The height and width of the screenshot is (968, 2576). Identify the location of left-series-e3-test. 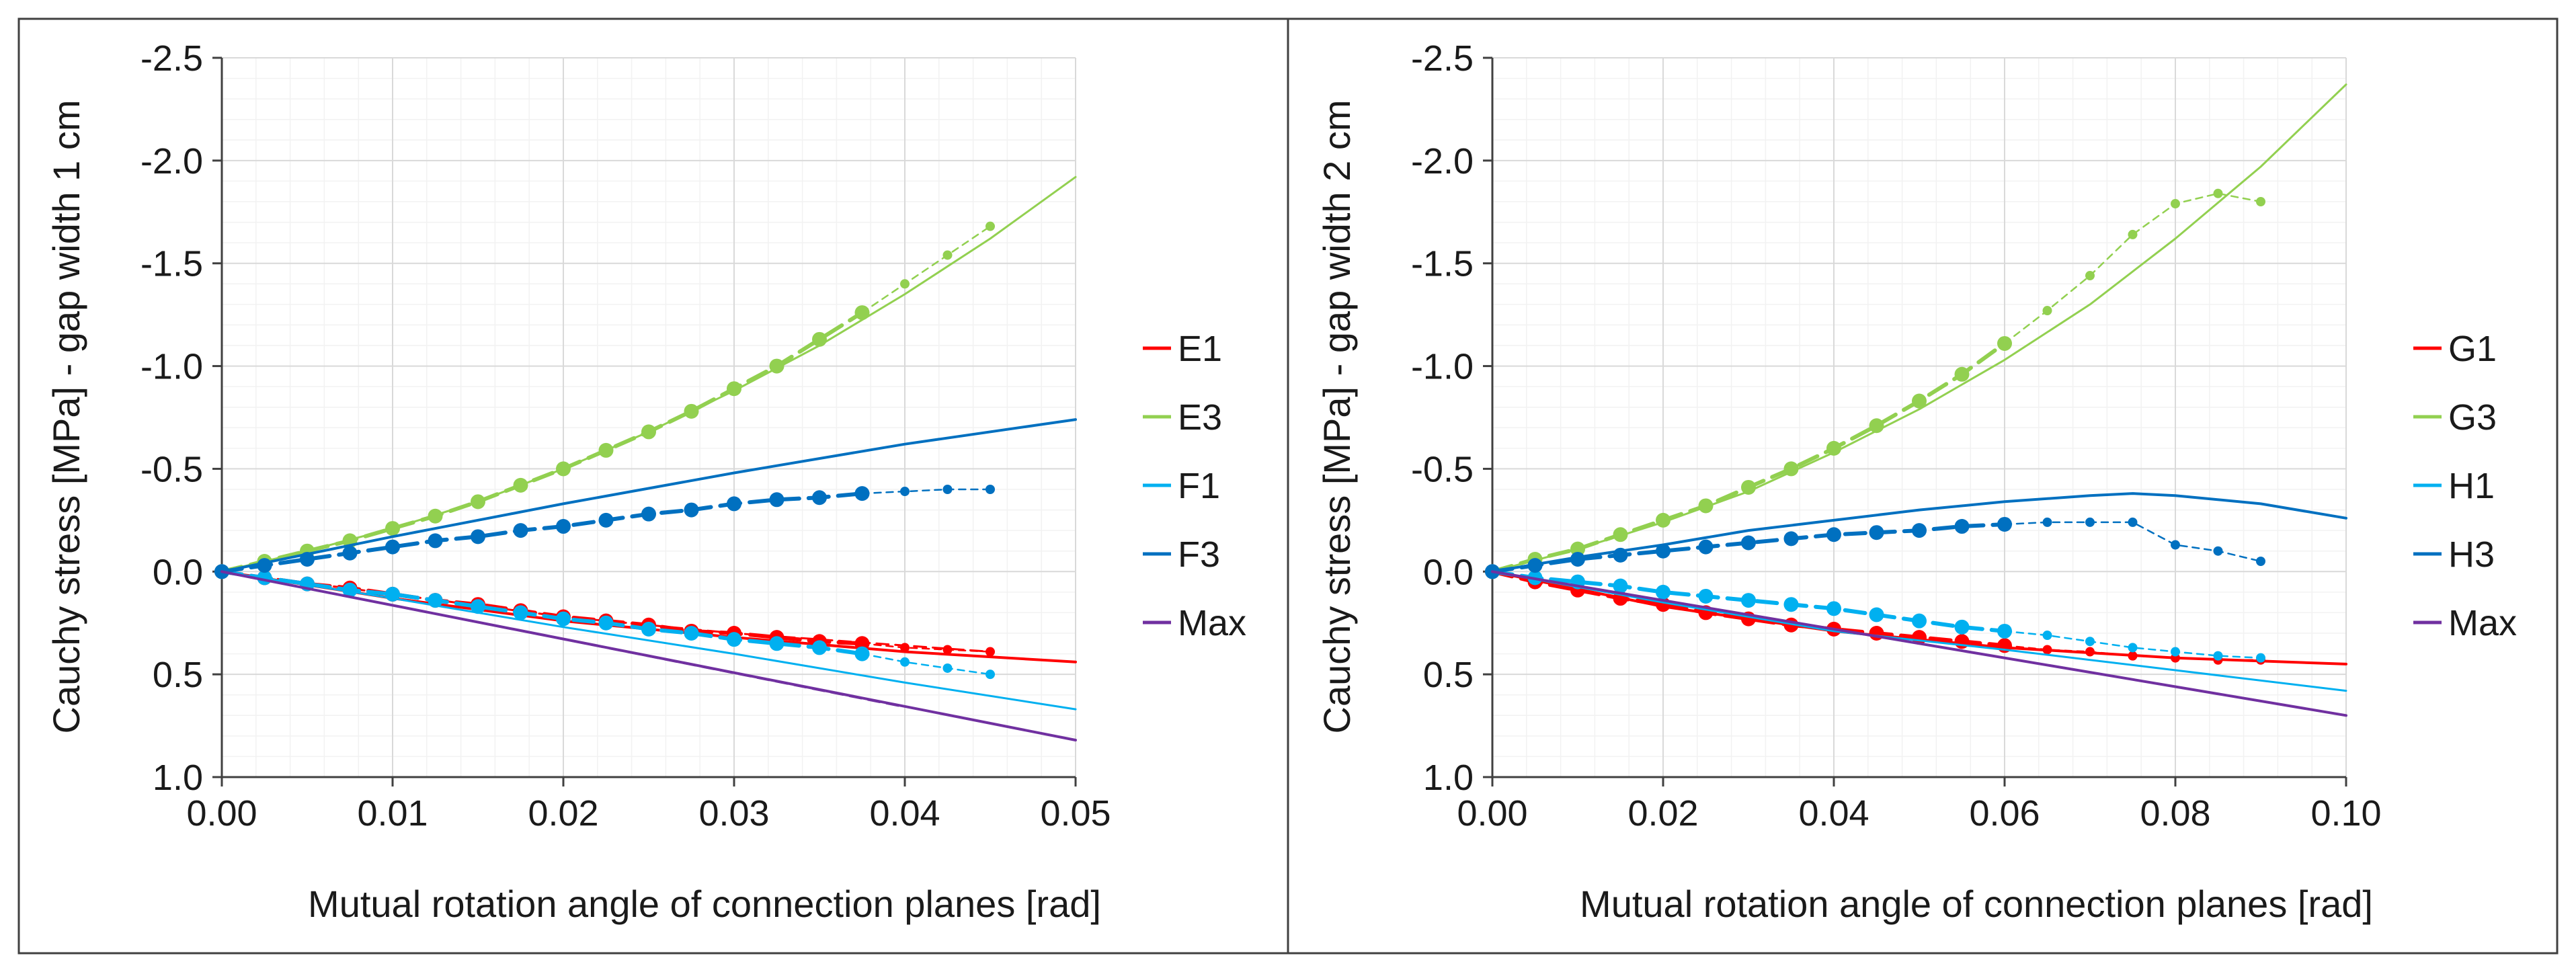
(542, 442).